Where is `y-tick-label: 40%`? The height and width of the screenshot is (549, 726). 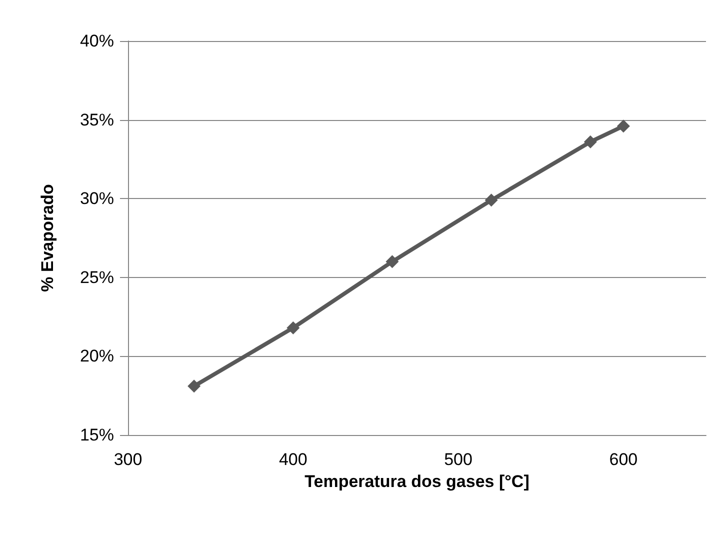
y-tick-label: 40% is located at coordinates (97, 41).